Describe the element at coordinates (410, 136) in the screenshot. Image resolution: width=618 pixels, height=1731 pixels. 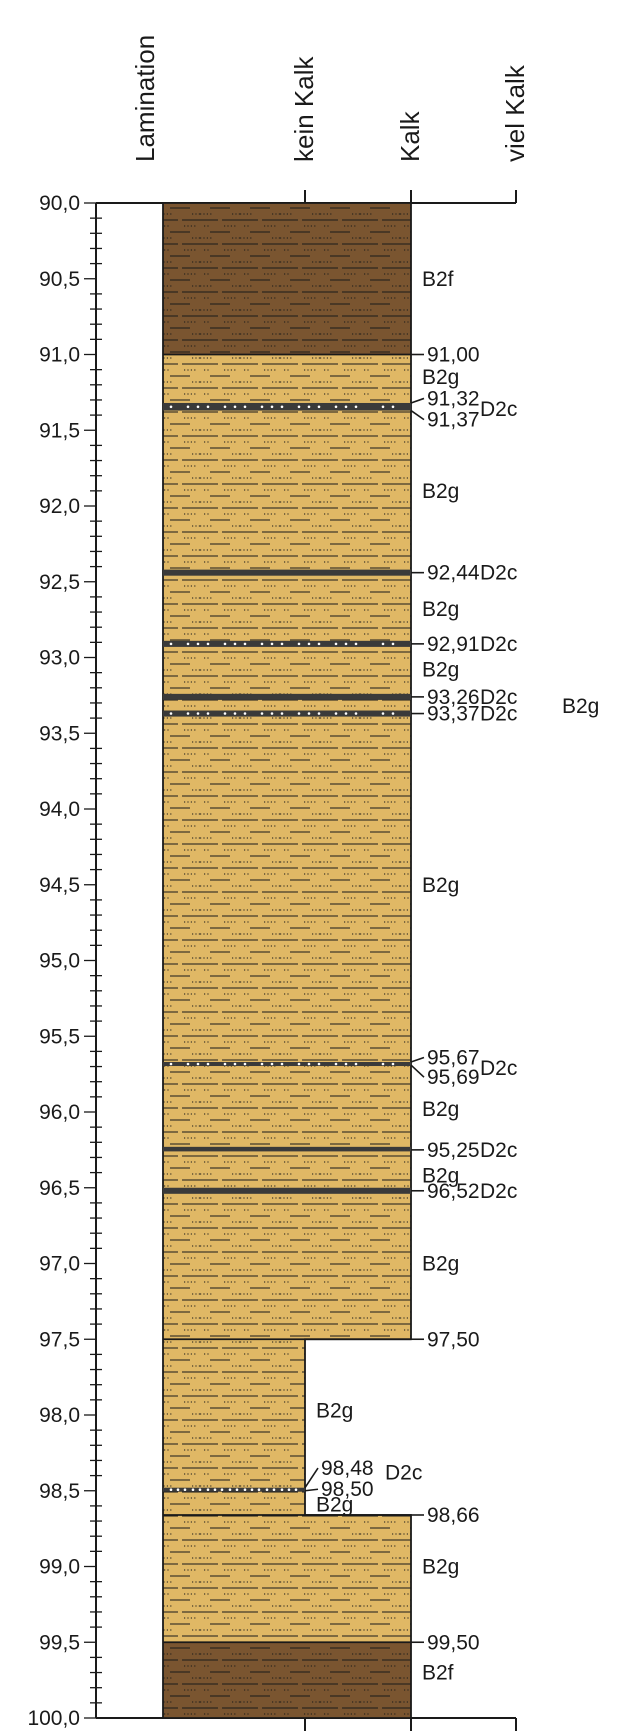
I see `header-kalk: Kalk` at that location.